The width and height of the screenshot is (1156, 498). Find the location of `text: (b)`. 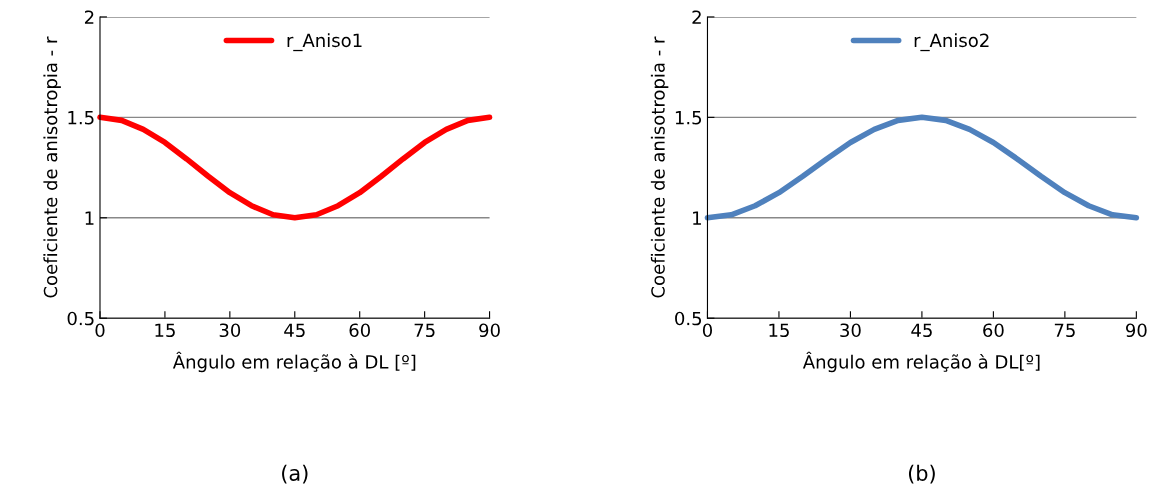

text: (b) is located at coordinates (921, 474).